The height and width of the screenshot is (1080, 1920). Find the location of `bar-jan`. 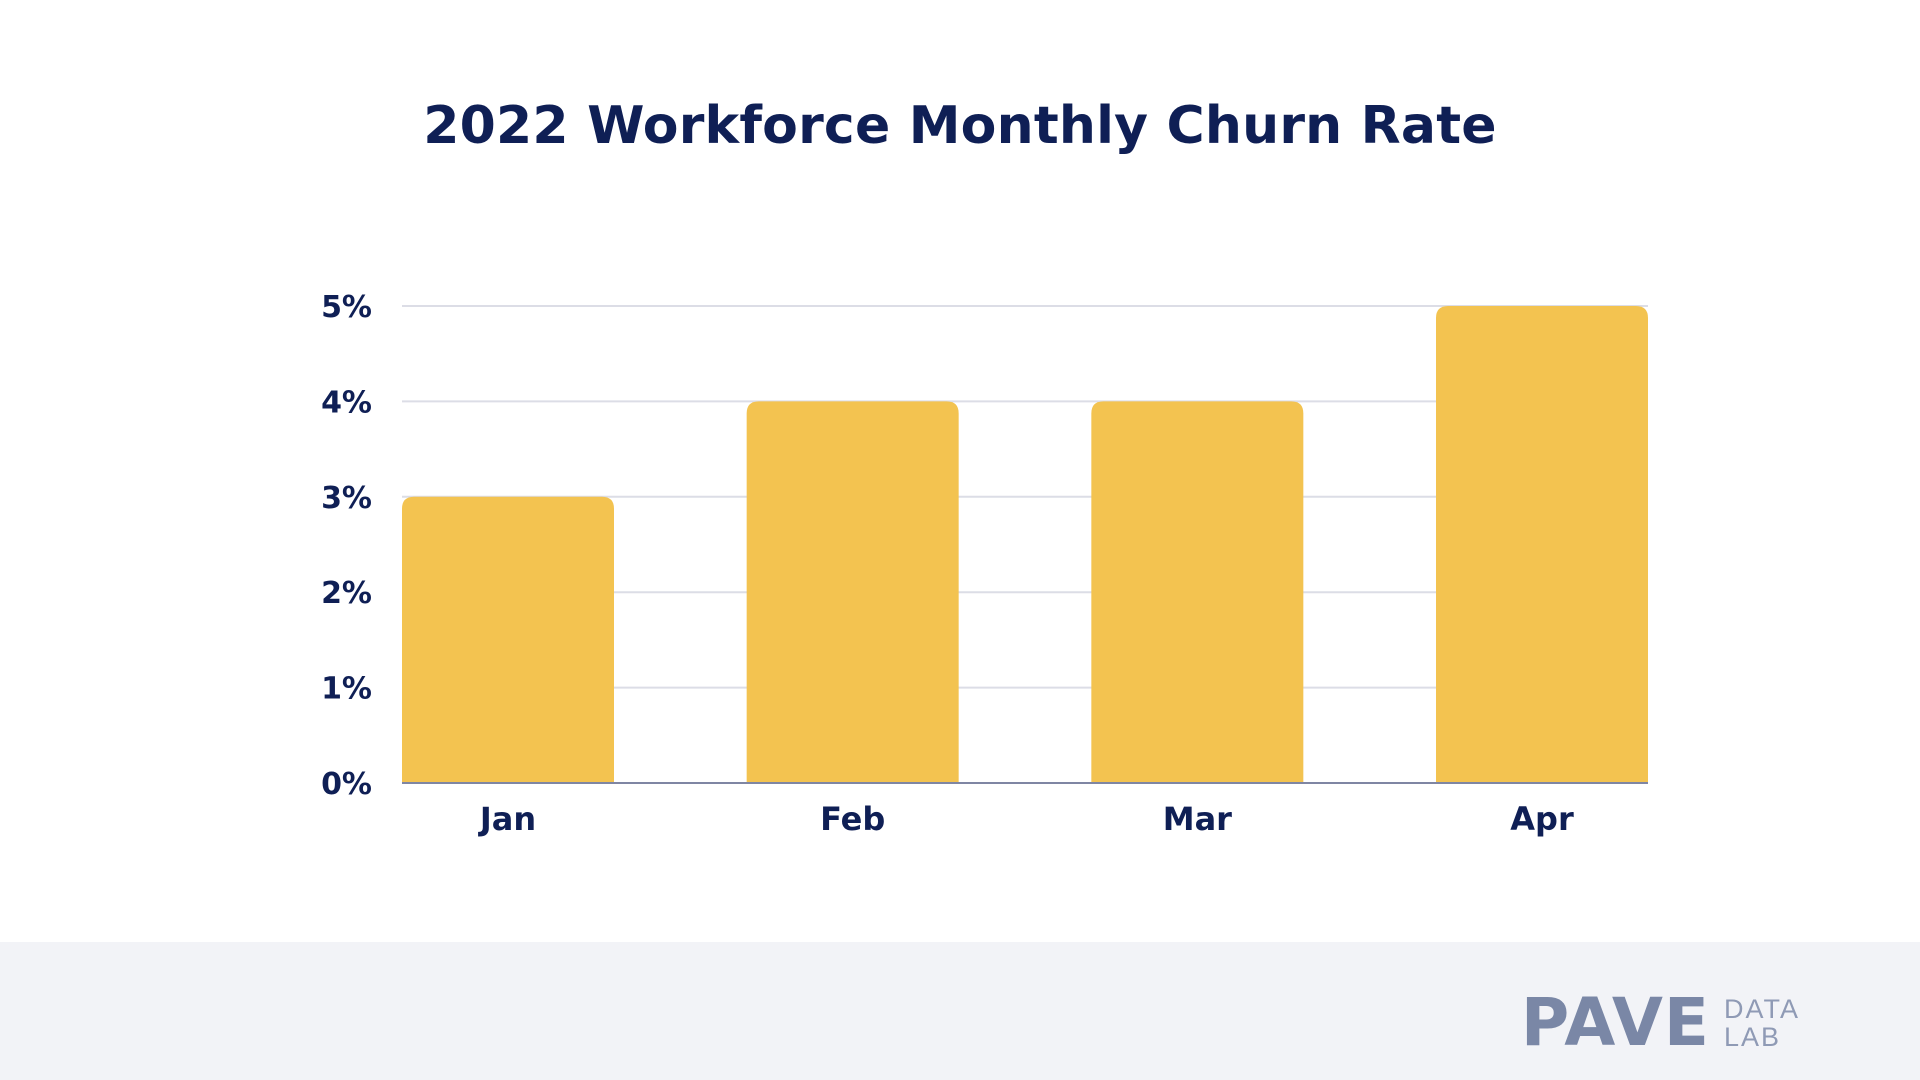

bar-jan is located at coordinates (508, 639).